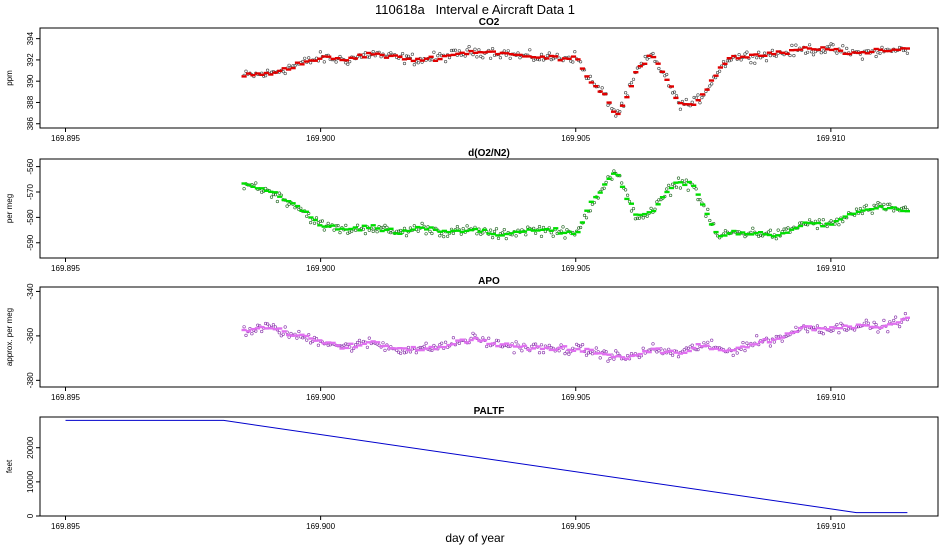 This screenshot has height=550, width=950. Describe the element at coordinates (575, 268) in the screenshot. I see `x-tick-label-d-o2-n2: 169.905` at that location.